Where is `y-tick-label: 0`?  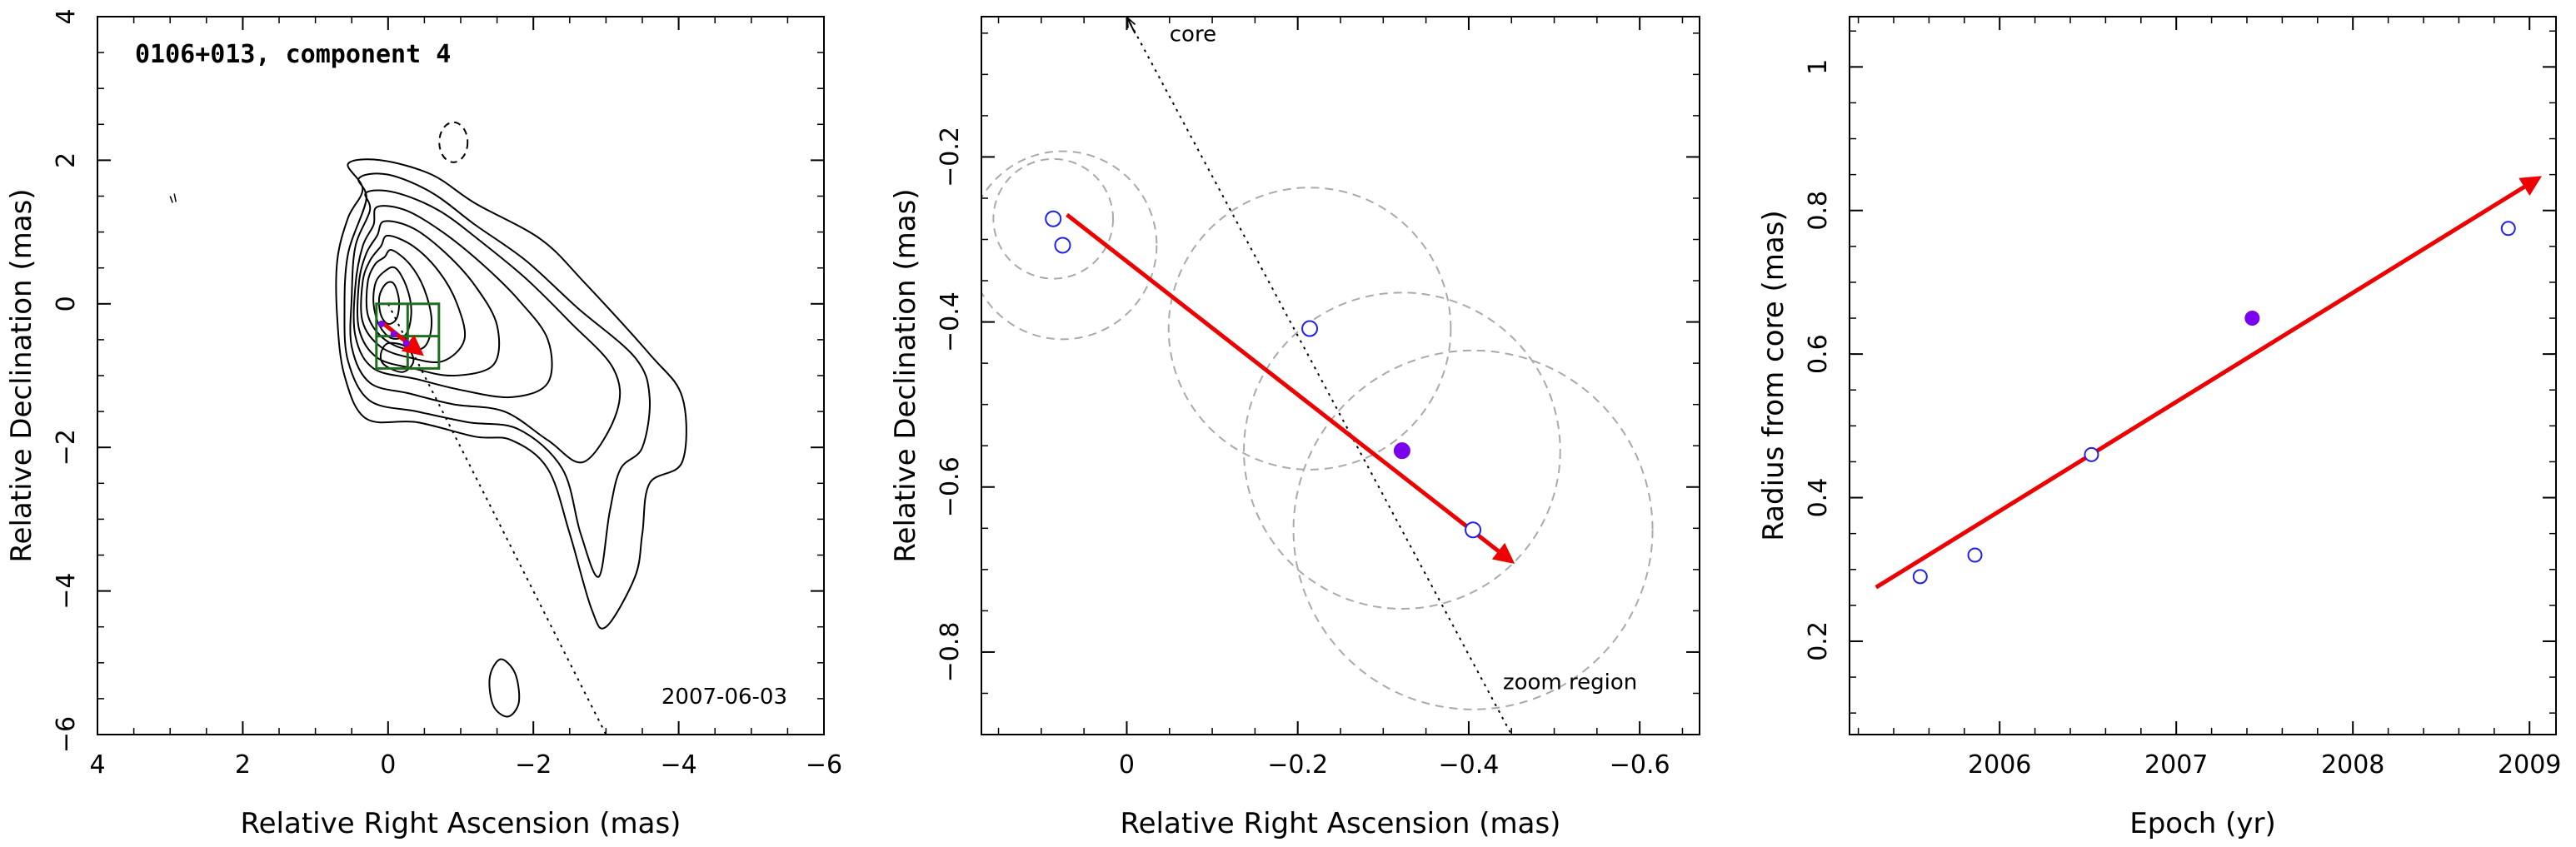
y-tick-label: 0 is located at coordinates (66, 303).